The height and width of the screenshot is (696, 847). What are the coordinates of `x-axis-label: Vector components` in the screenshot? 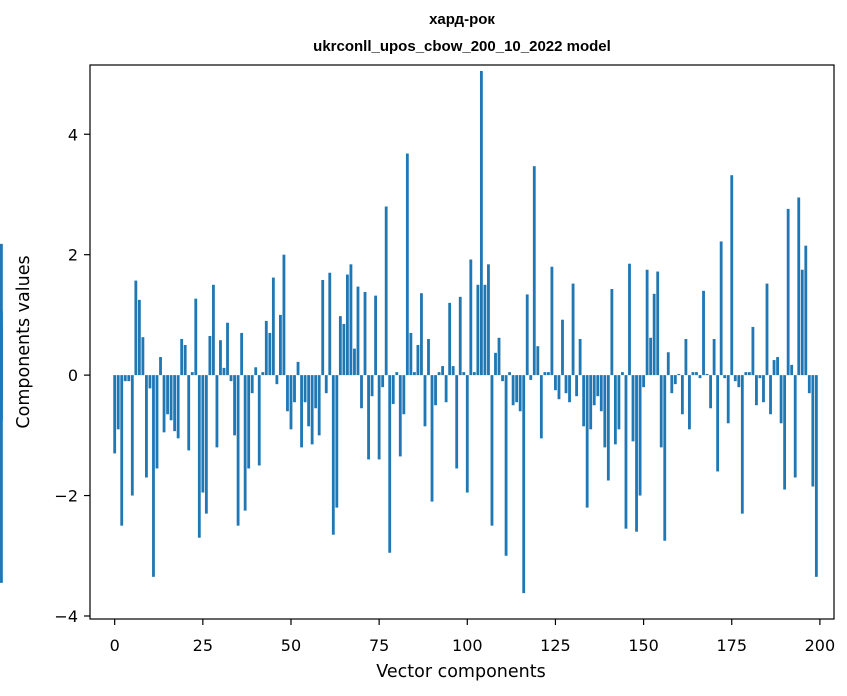 It's located at (460, 672).